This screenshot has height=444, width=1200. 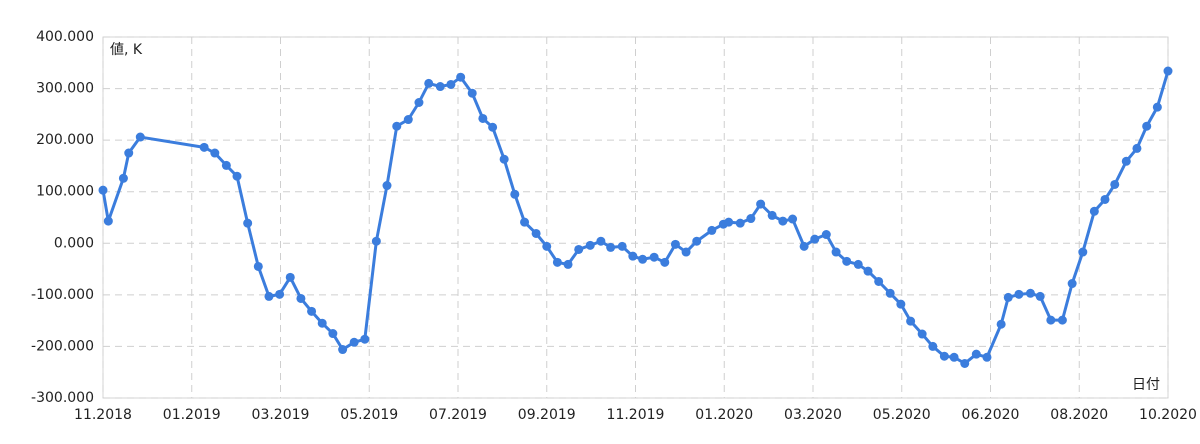 I want to click on x-tick-label: 05.2020, so click(x=902, y=415).